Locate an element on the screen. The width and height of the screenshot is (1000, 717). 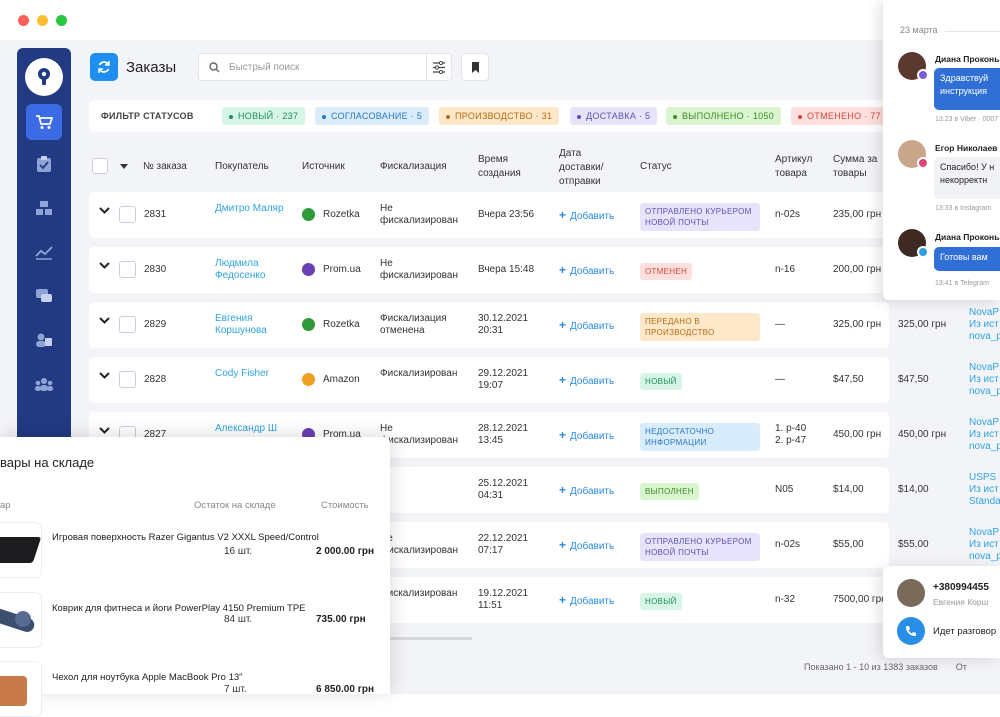
fiscal-status: Не фискализирован is located at coordinates (419, 434).